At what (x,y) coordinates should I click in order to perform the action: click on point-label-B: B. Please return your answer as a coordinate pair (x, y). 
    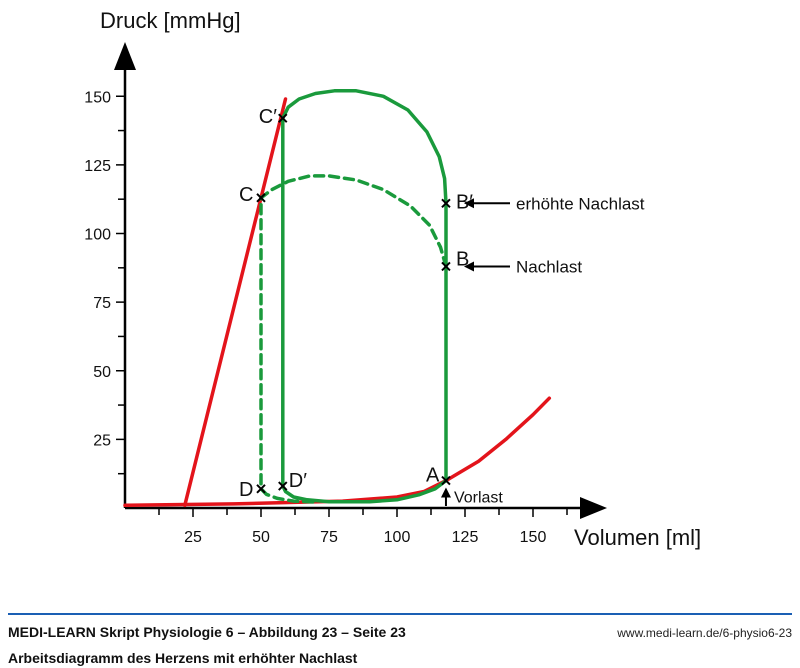
    Looking at the image, I should click on (462, 259).